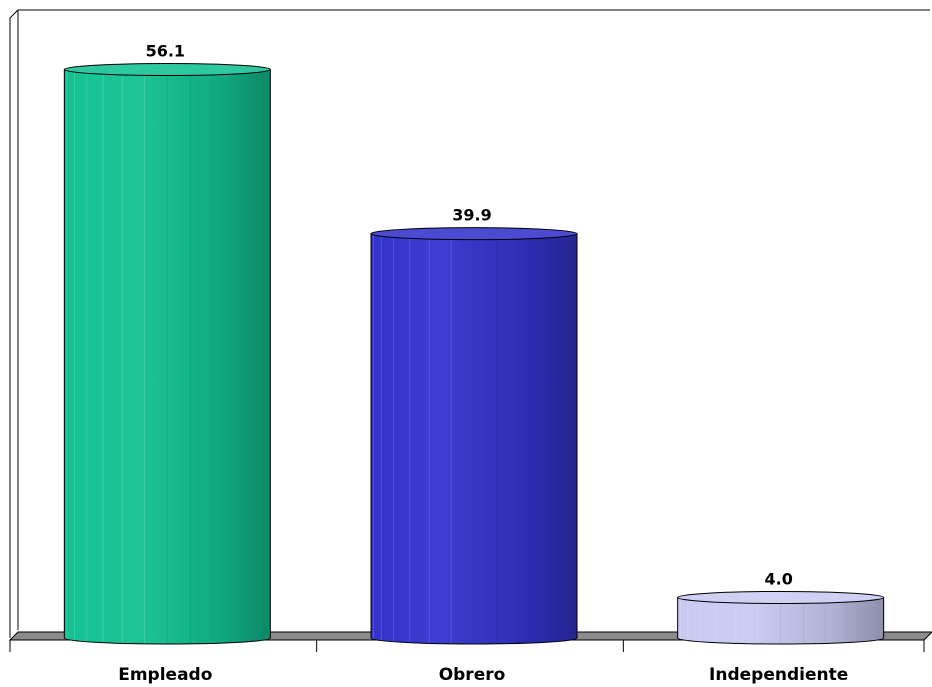  I want to click on category-label: Empleado, so click(165, 675).